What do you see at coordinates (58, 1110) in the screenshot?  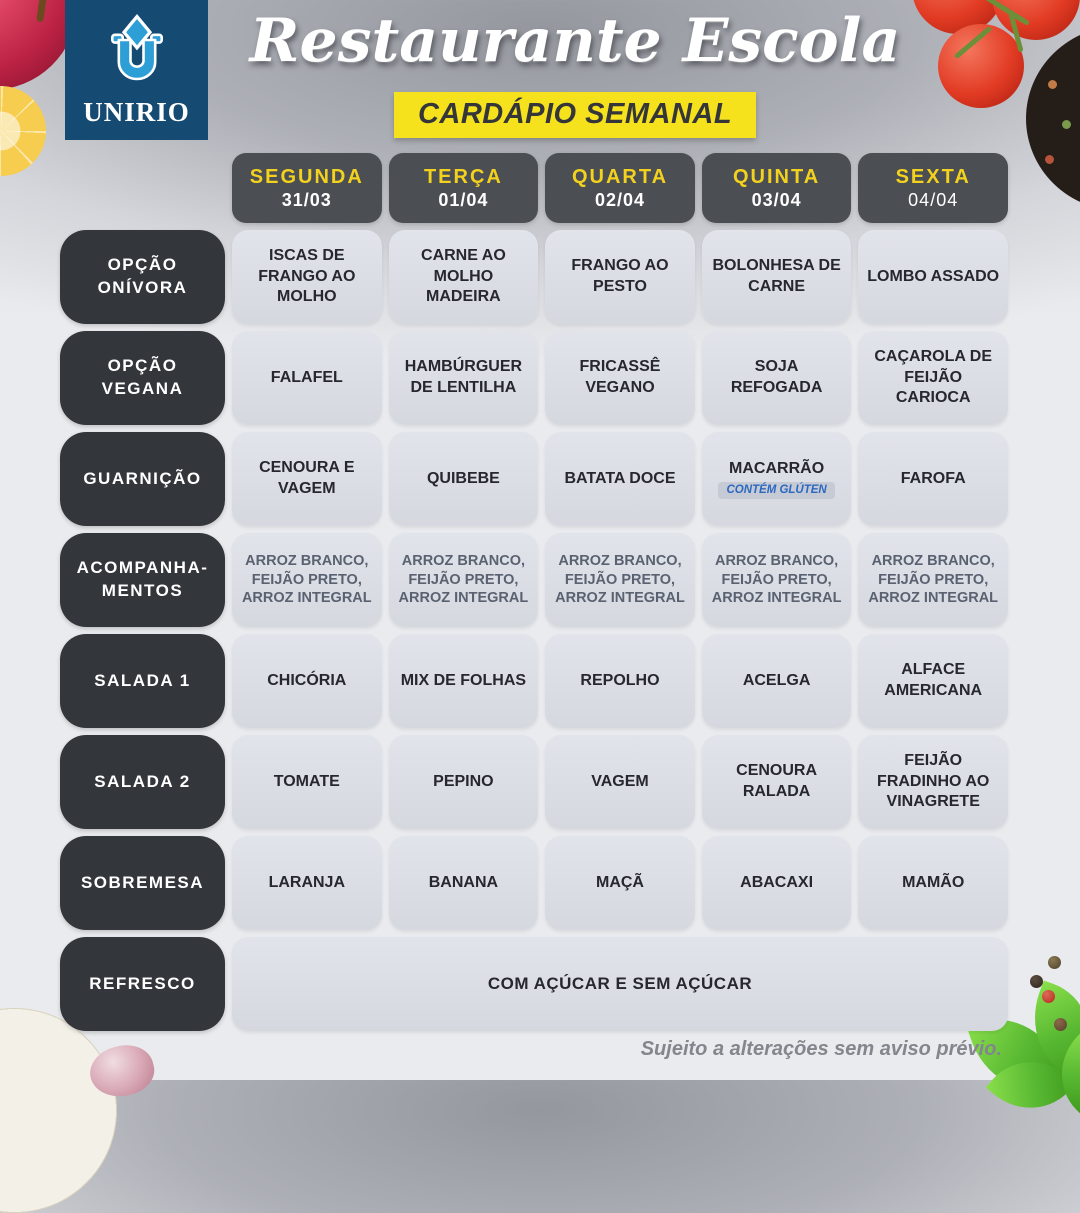 I see `rice-bowl-image` at bounding box center [58, 1110].